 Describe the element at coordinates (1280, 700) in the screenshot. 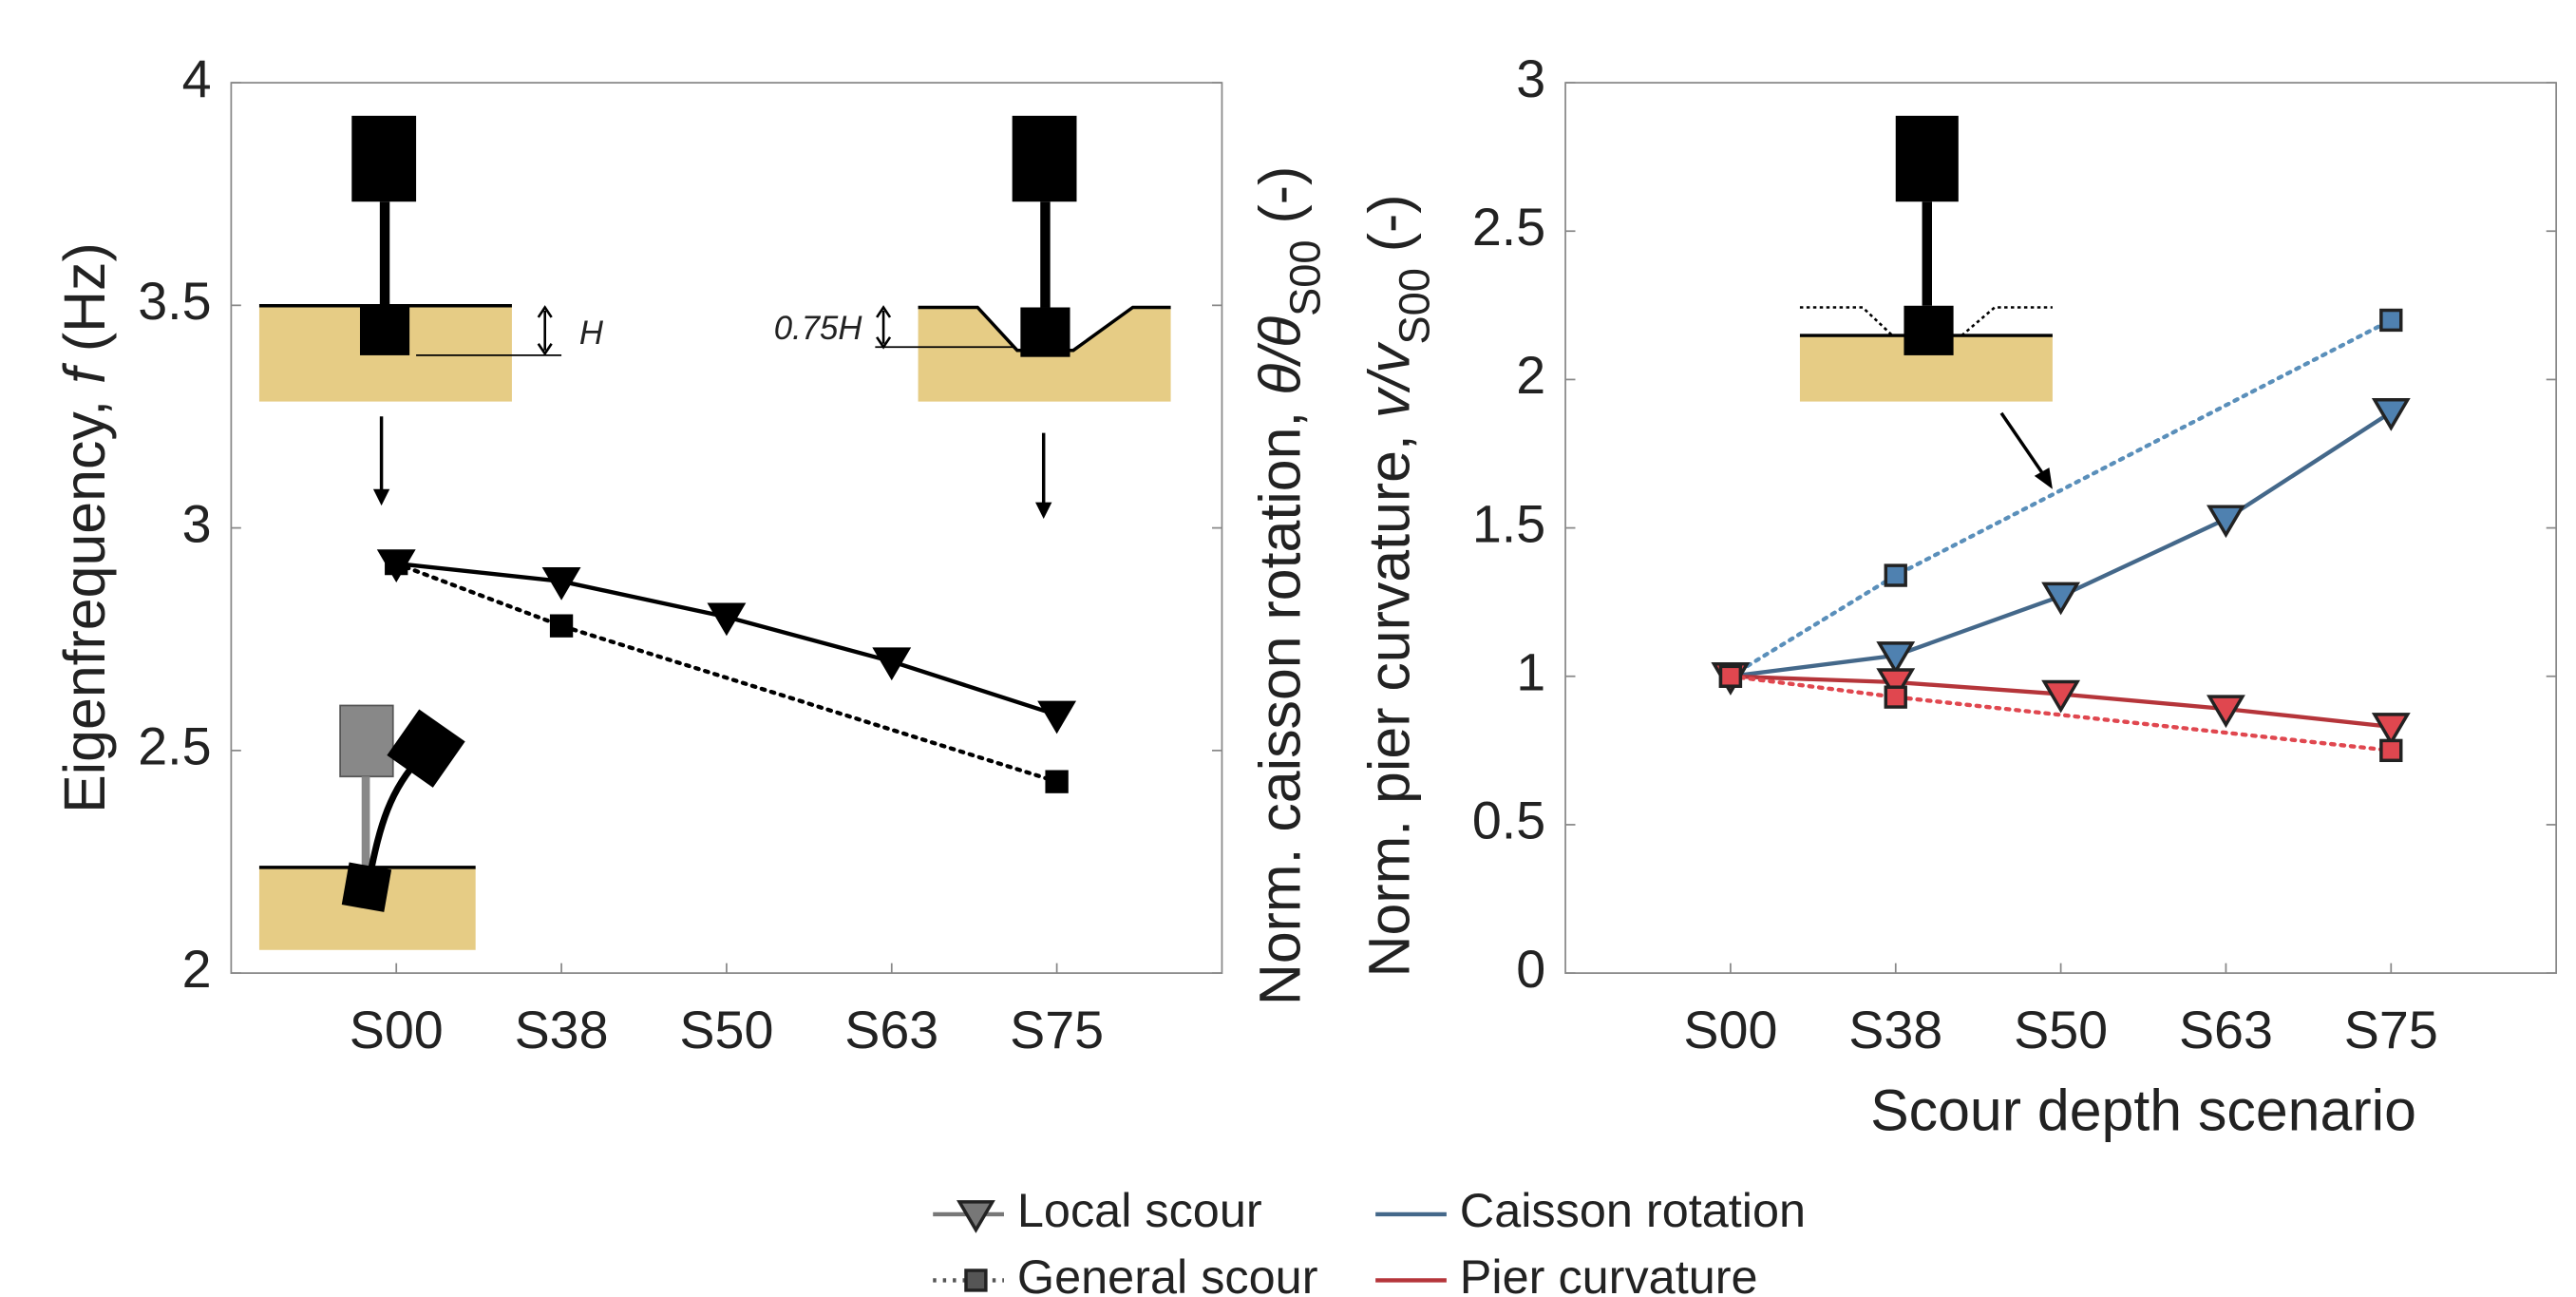

I see `y-axis-label-part: Norm. caisson rotation,` at that location.